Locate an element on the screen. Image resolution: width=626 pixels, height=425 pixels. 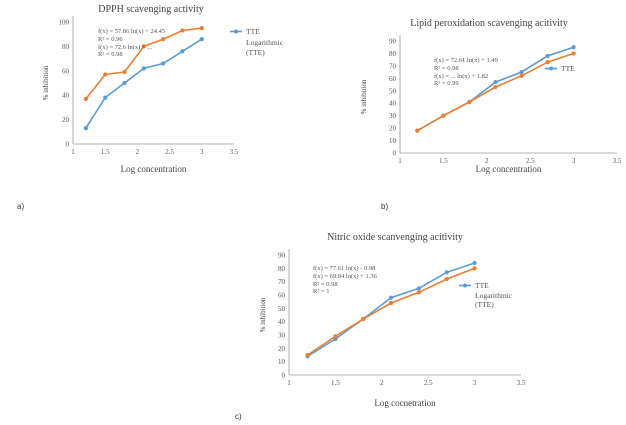
trendline-equation: f(x) = ... ln(x) + 1.82 is located at coordinates (461, 76).